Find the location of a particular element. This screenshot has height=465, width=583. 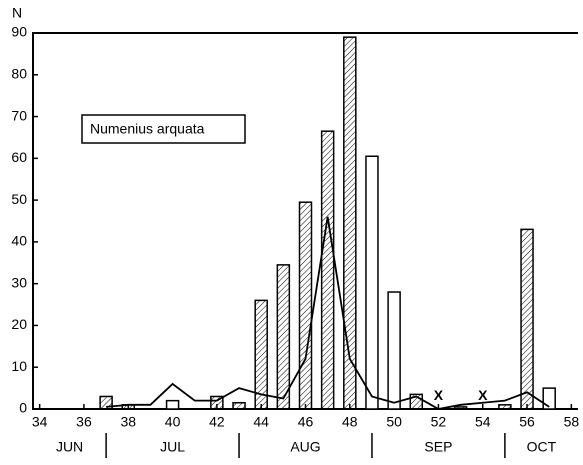

x-tick-label: 54 is located at coordinates (483, 422).